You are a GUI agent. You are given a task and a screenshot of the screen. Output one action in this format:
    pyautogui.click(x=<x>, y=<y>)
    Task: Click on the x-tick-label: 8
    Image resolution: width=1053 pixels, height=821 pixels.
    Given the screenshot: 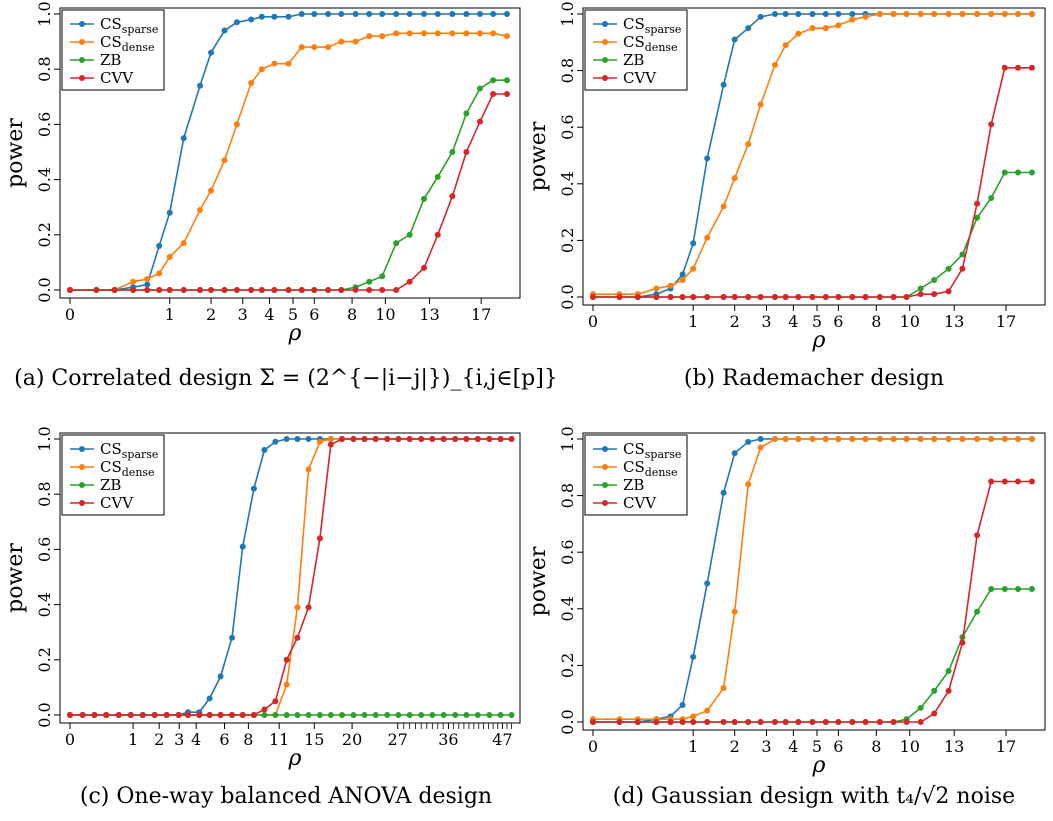 What is the action you would take?
    pyautogui.click(x=248, y=739)
    